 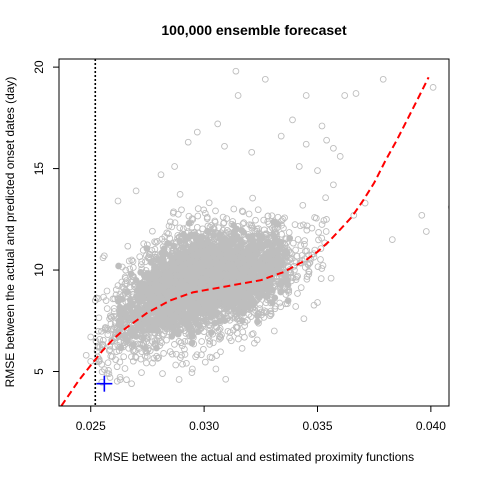 I want to click on y-tick-label: 15, so click(x=39, y=169).